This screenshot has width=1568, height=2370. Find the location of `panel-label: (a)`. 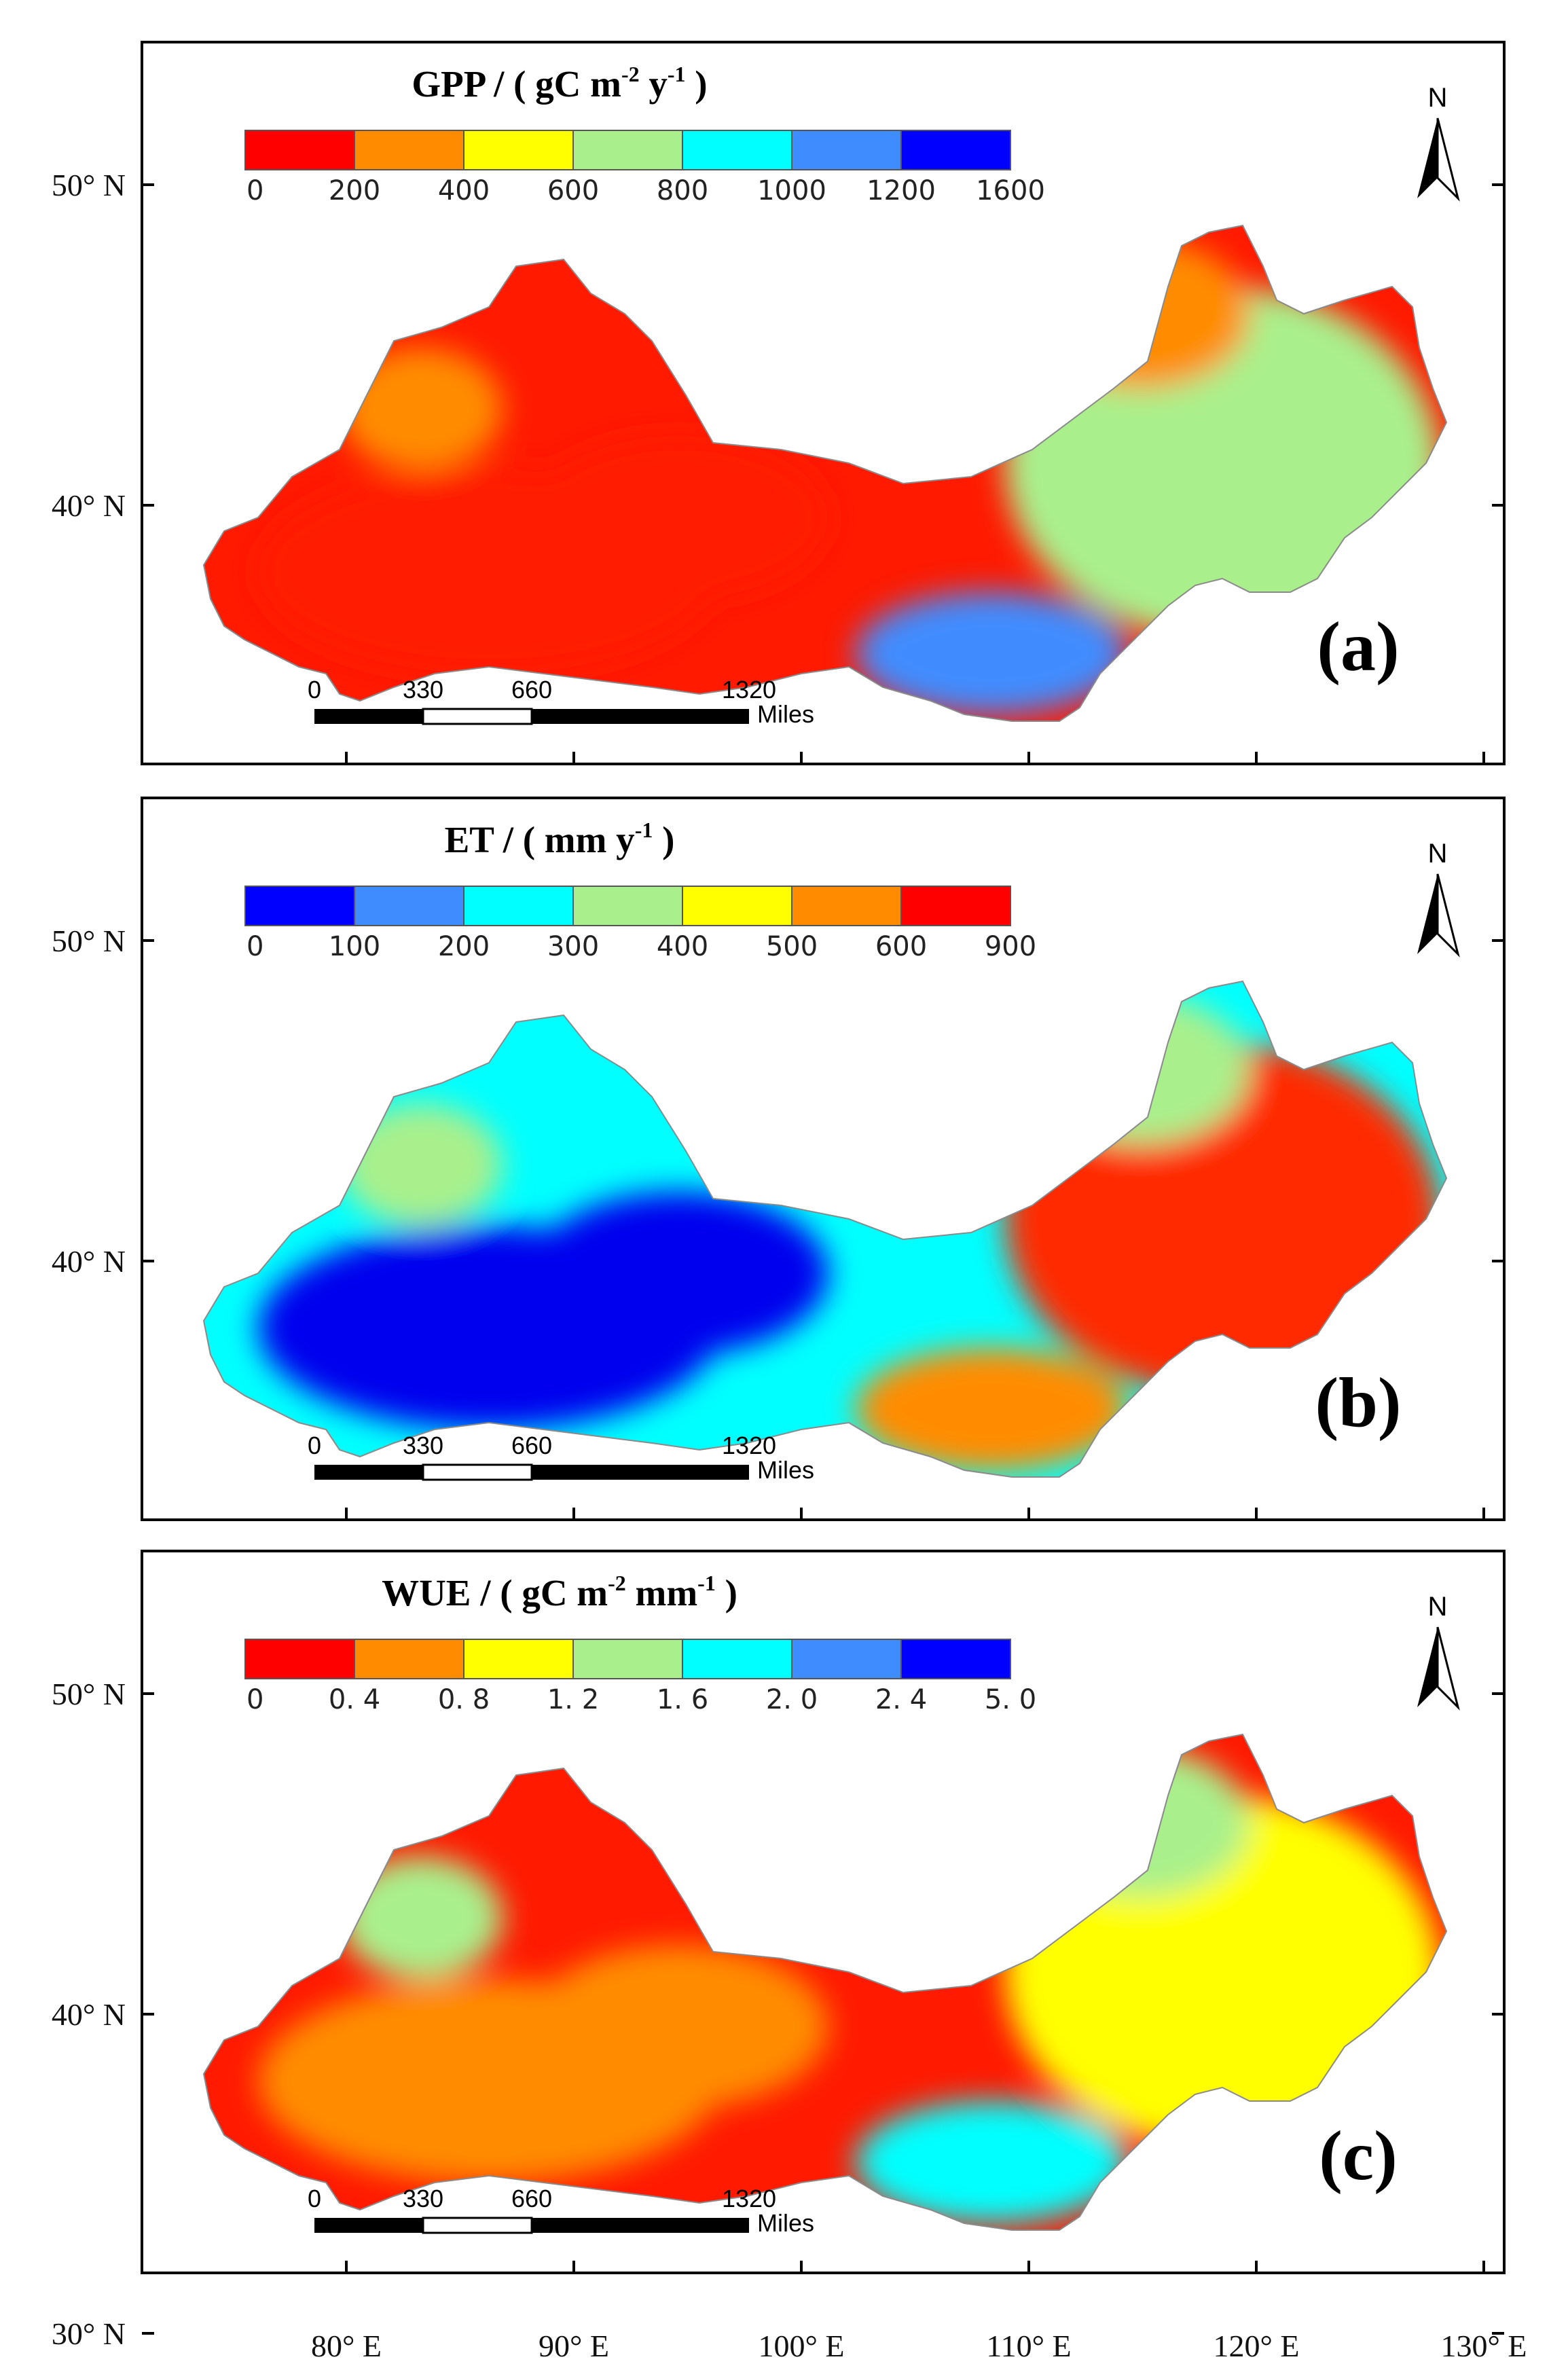

panel-label: (a) is located at coordinates (1358, 647).